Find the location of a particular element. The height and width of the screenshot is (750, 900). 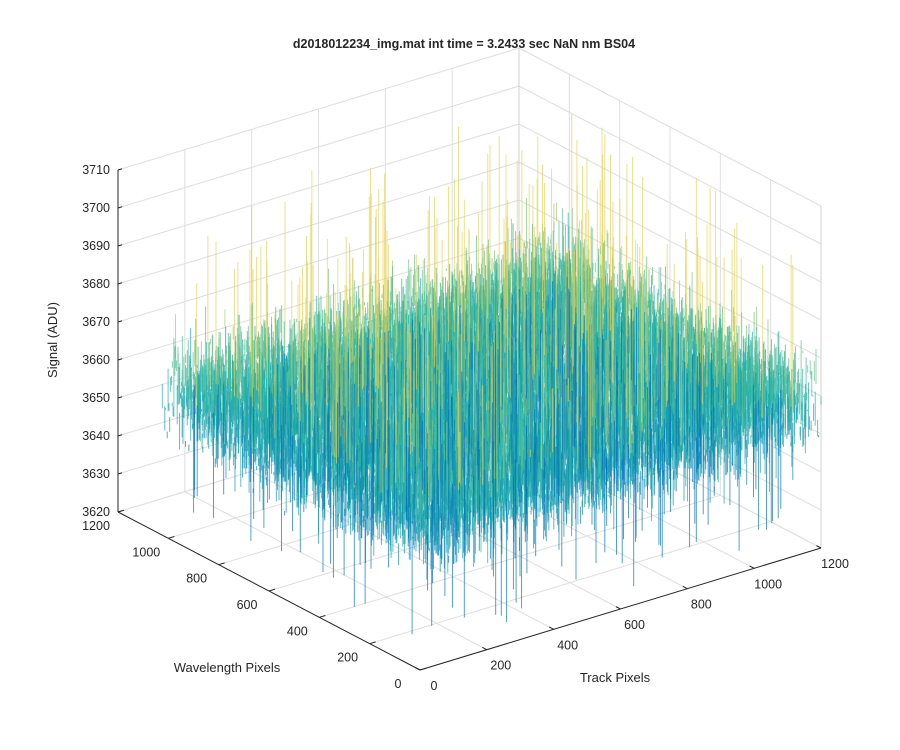

z-tick-label: 3640 is located at coordinates (96, 436).